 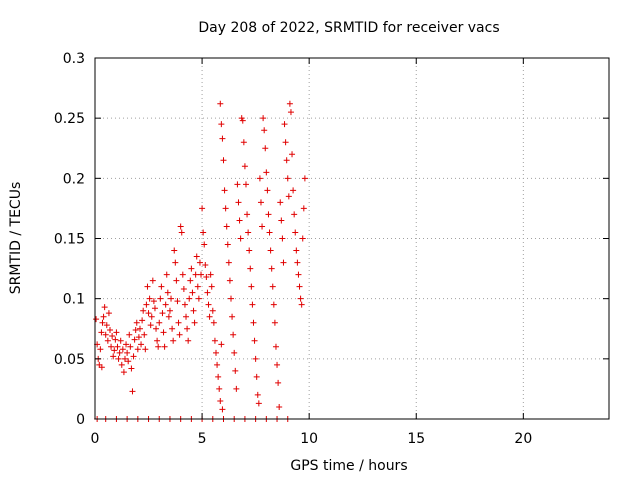 What do you see at coordinates (74, 300) in the screenshot?
I see `y-tick-label: 0.1` at bounding box center [74, 300].